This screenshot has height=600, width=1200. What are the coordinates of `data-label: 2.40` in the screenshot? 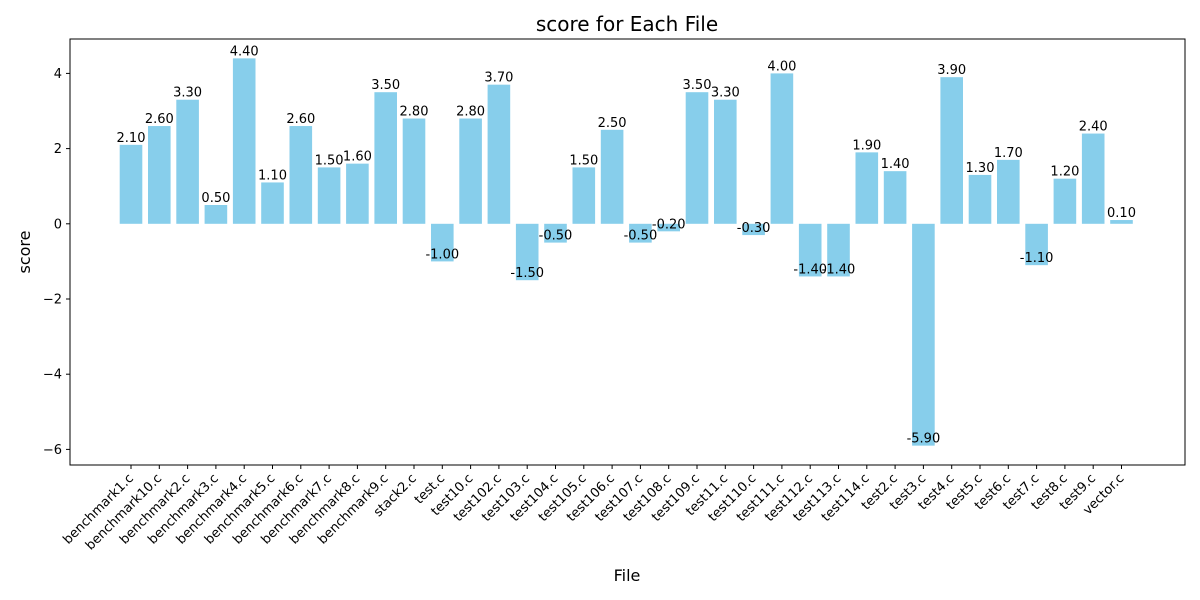 It's located at (1093, 127).